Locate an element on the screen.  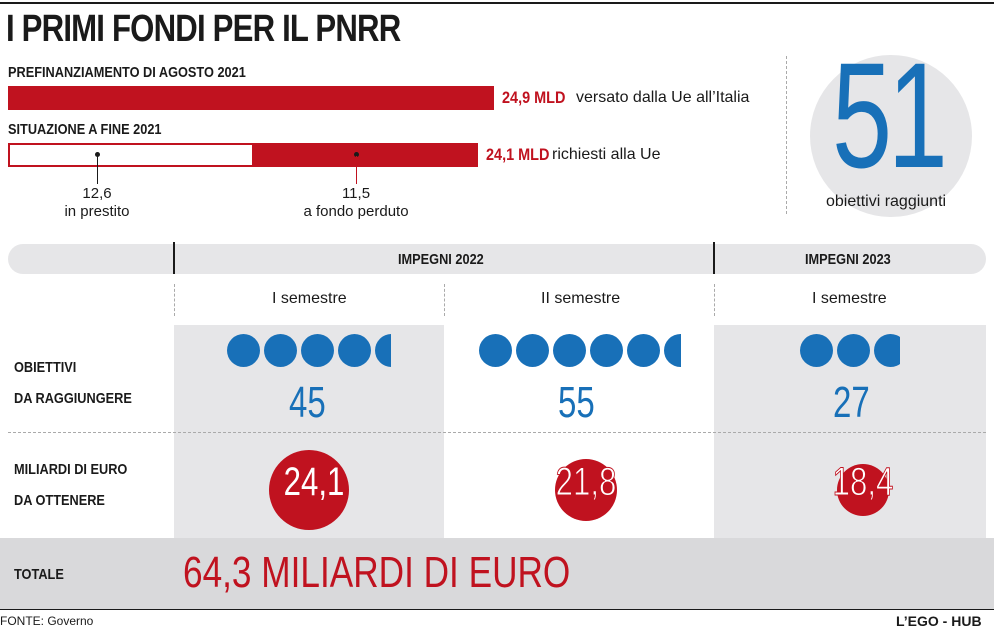
loan-pointer-dot is located at coordinates (97, 154).